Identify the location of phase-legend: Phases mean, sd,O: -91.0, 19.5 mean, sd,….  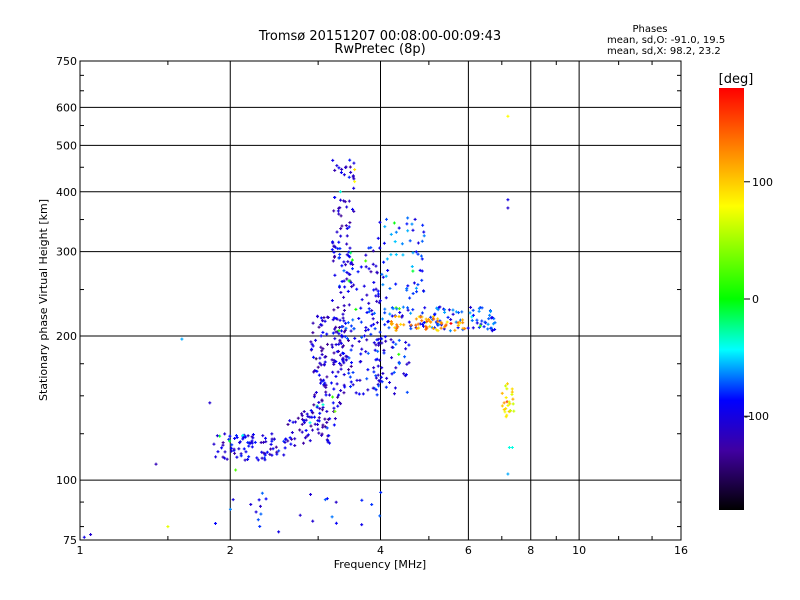
(666, 40).